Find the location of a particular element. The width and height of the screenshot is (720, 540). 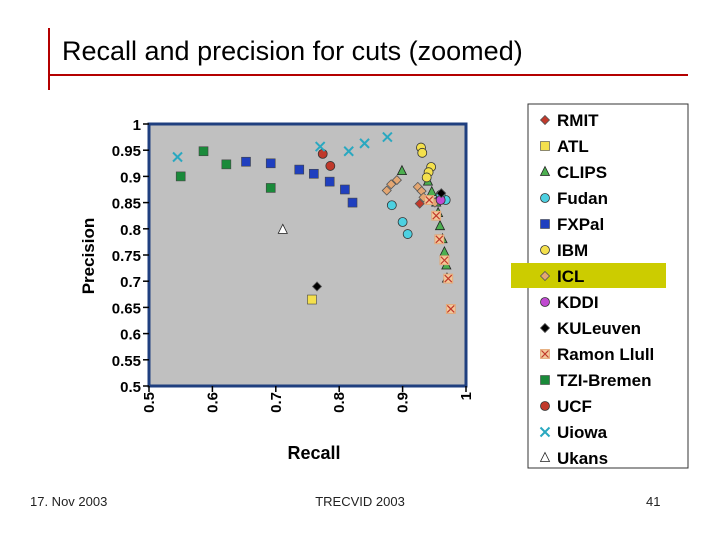

legend-marker-ukans is located at coordinates (545, 456).